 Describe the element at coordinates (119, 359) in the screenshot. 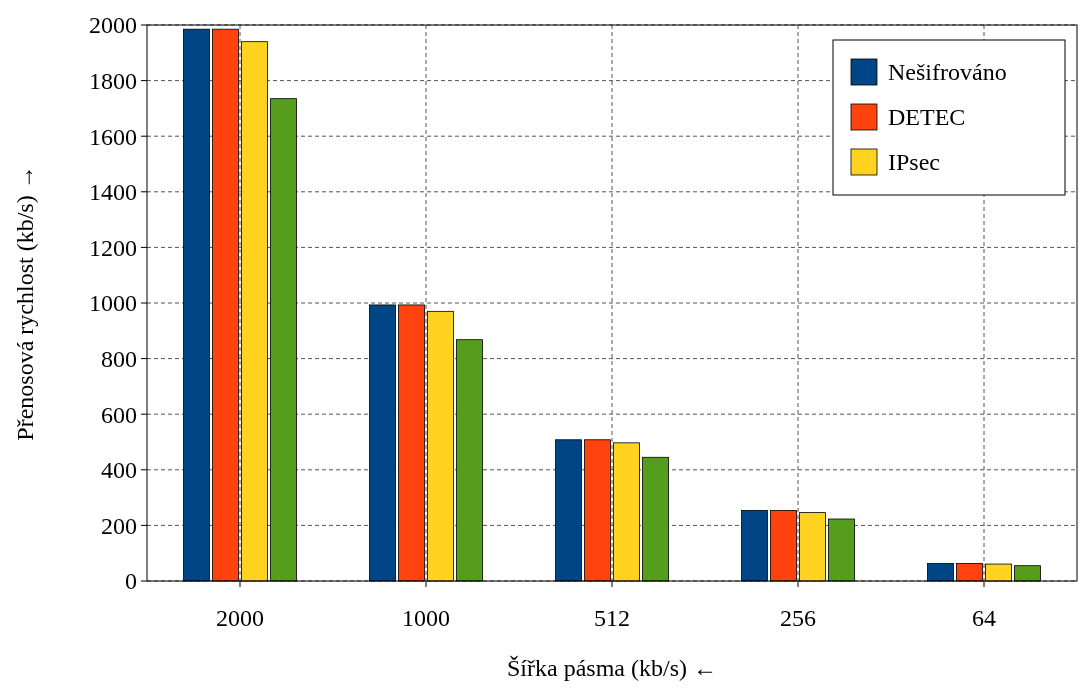

I see `y-tick-label: 800` at that location.